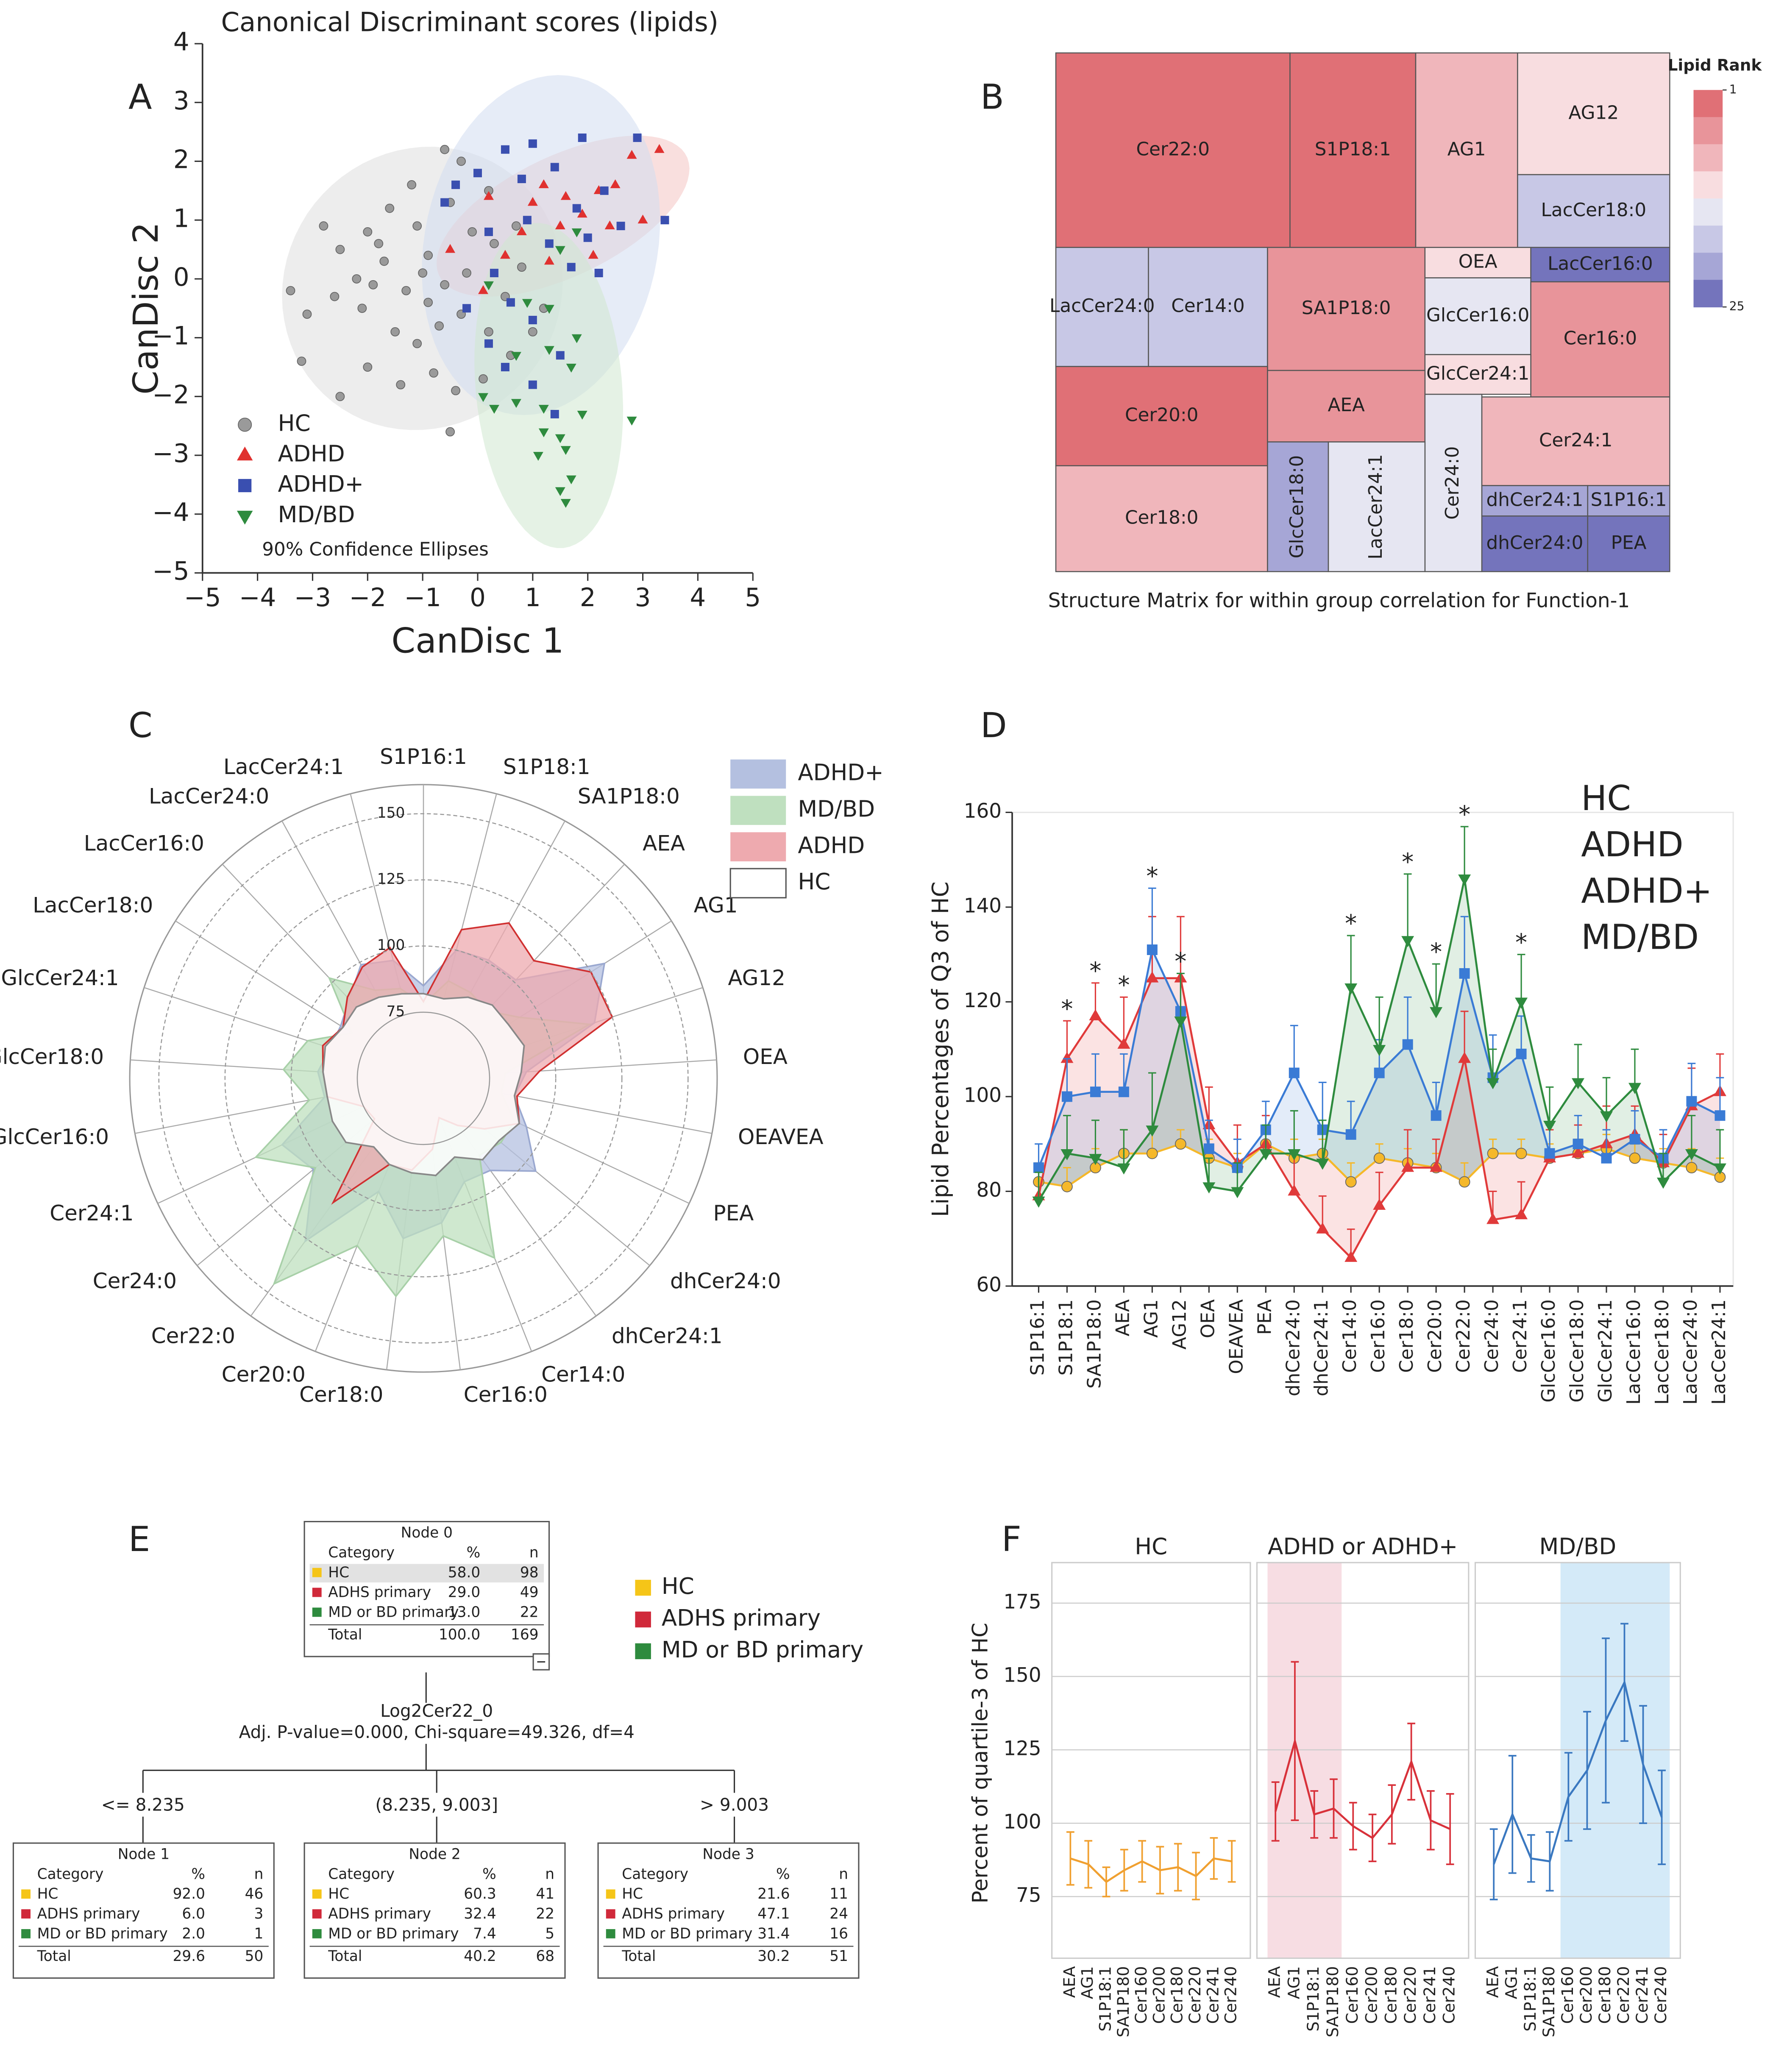 Image resolution: width=1773 pixels, height=2072 pixels. I want to click on legend-label: ADHD, so click(831, 845).